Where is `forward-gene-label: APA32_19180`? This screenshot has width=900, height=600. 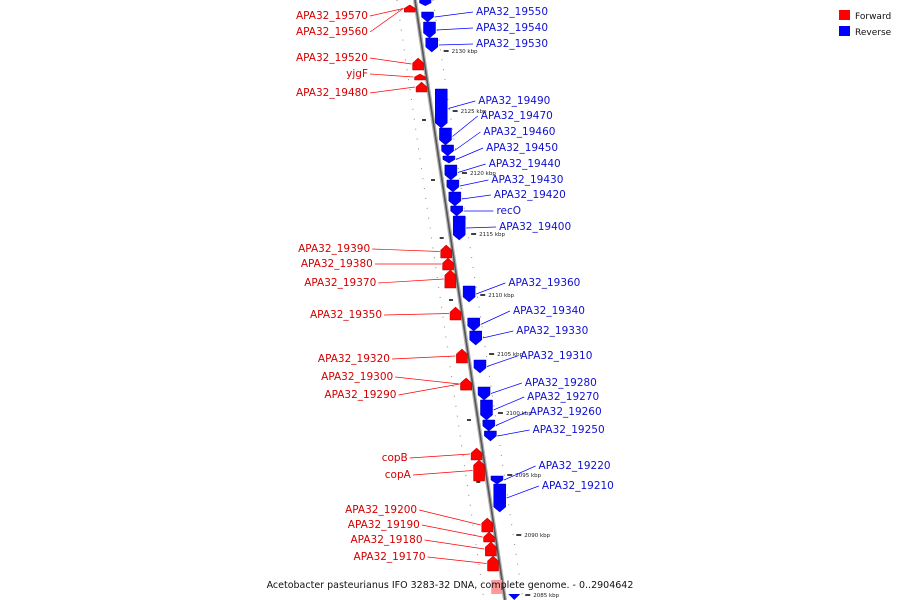 forward-gene-label: APA32_19180 is located at coordinates (386, 540).